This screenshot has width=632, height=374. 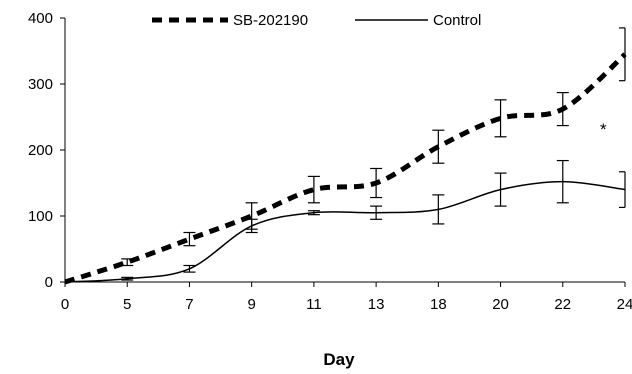 What do you see at coordinates (603, 129) in the screenshot?
I see `significance-asterisk: *` at bounding box center [603, 129].